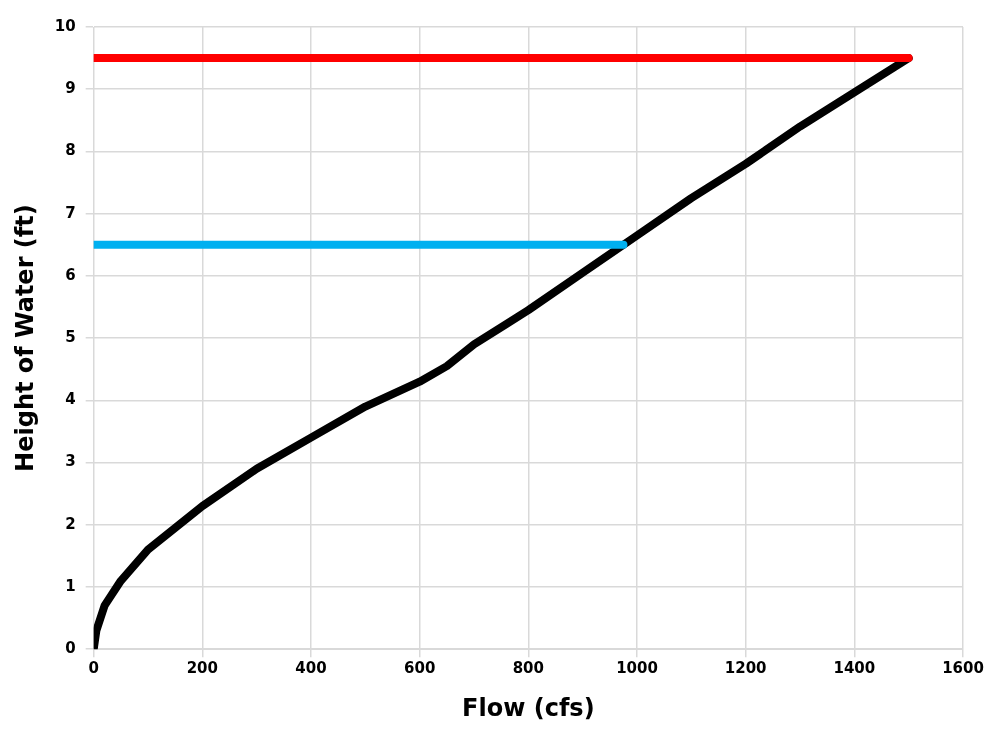  Describe the element at coordinates (528, 707) in the screenshot. I see `x-axis-title: Flow (cfs)` at that location.